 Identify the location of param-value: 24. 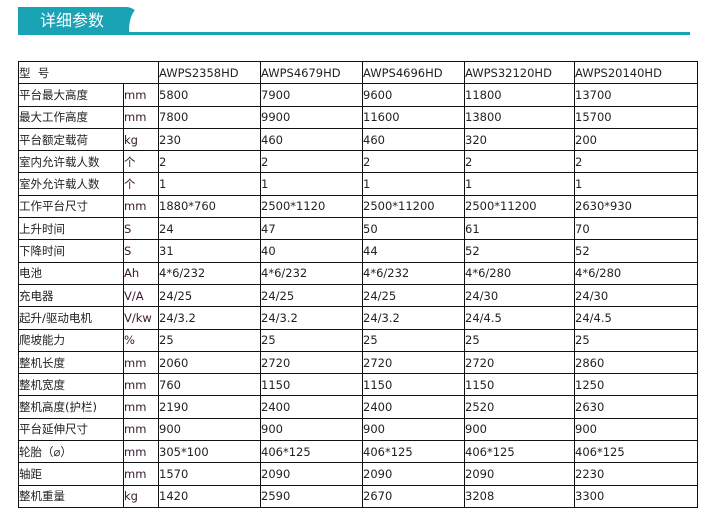
(209, 229).